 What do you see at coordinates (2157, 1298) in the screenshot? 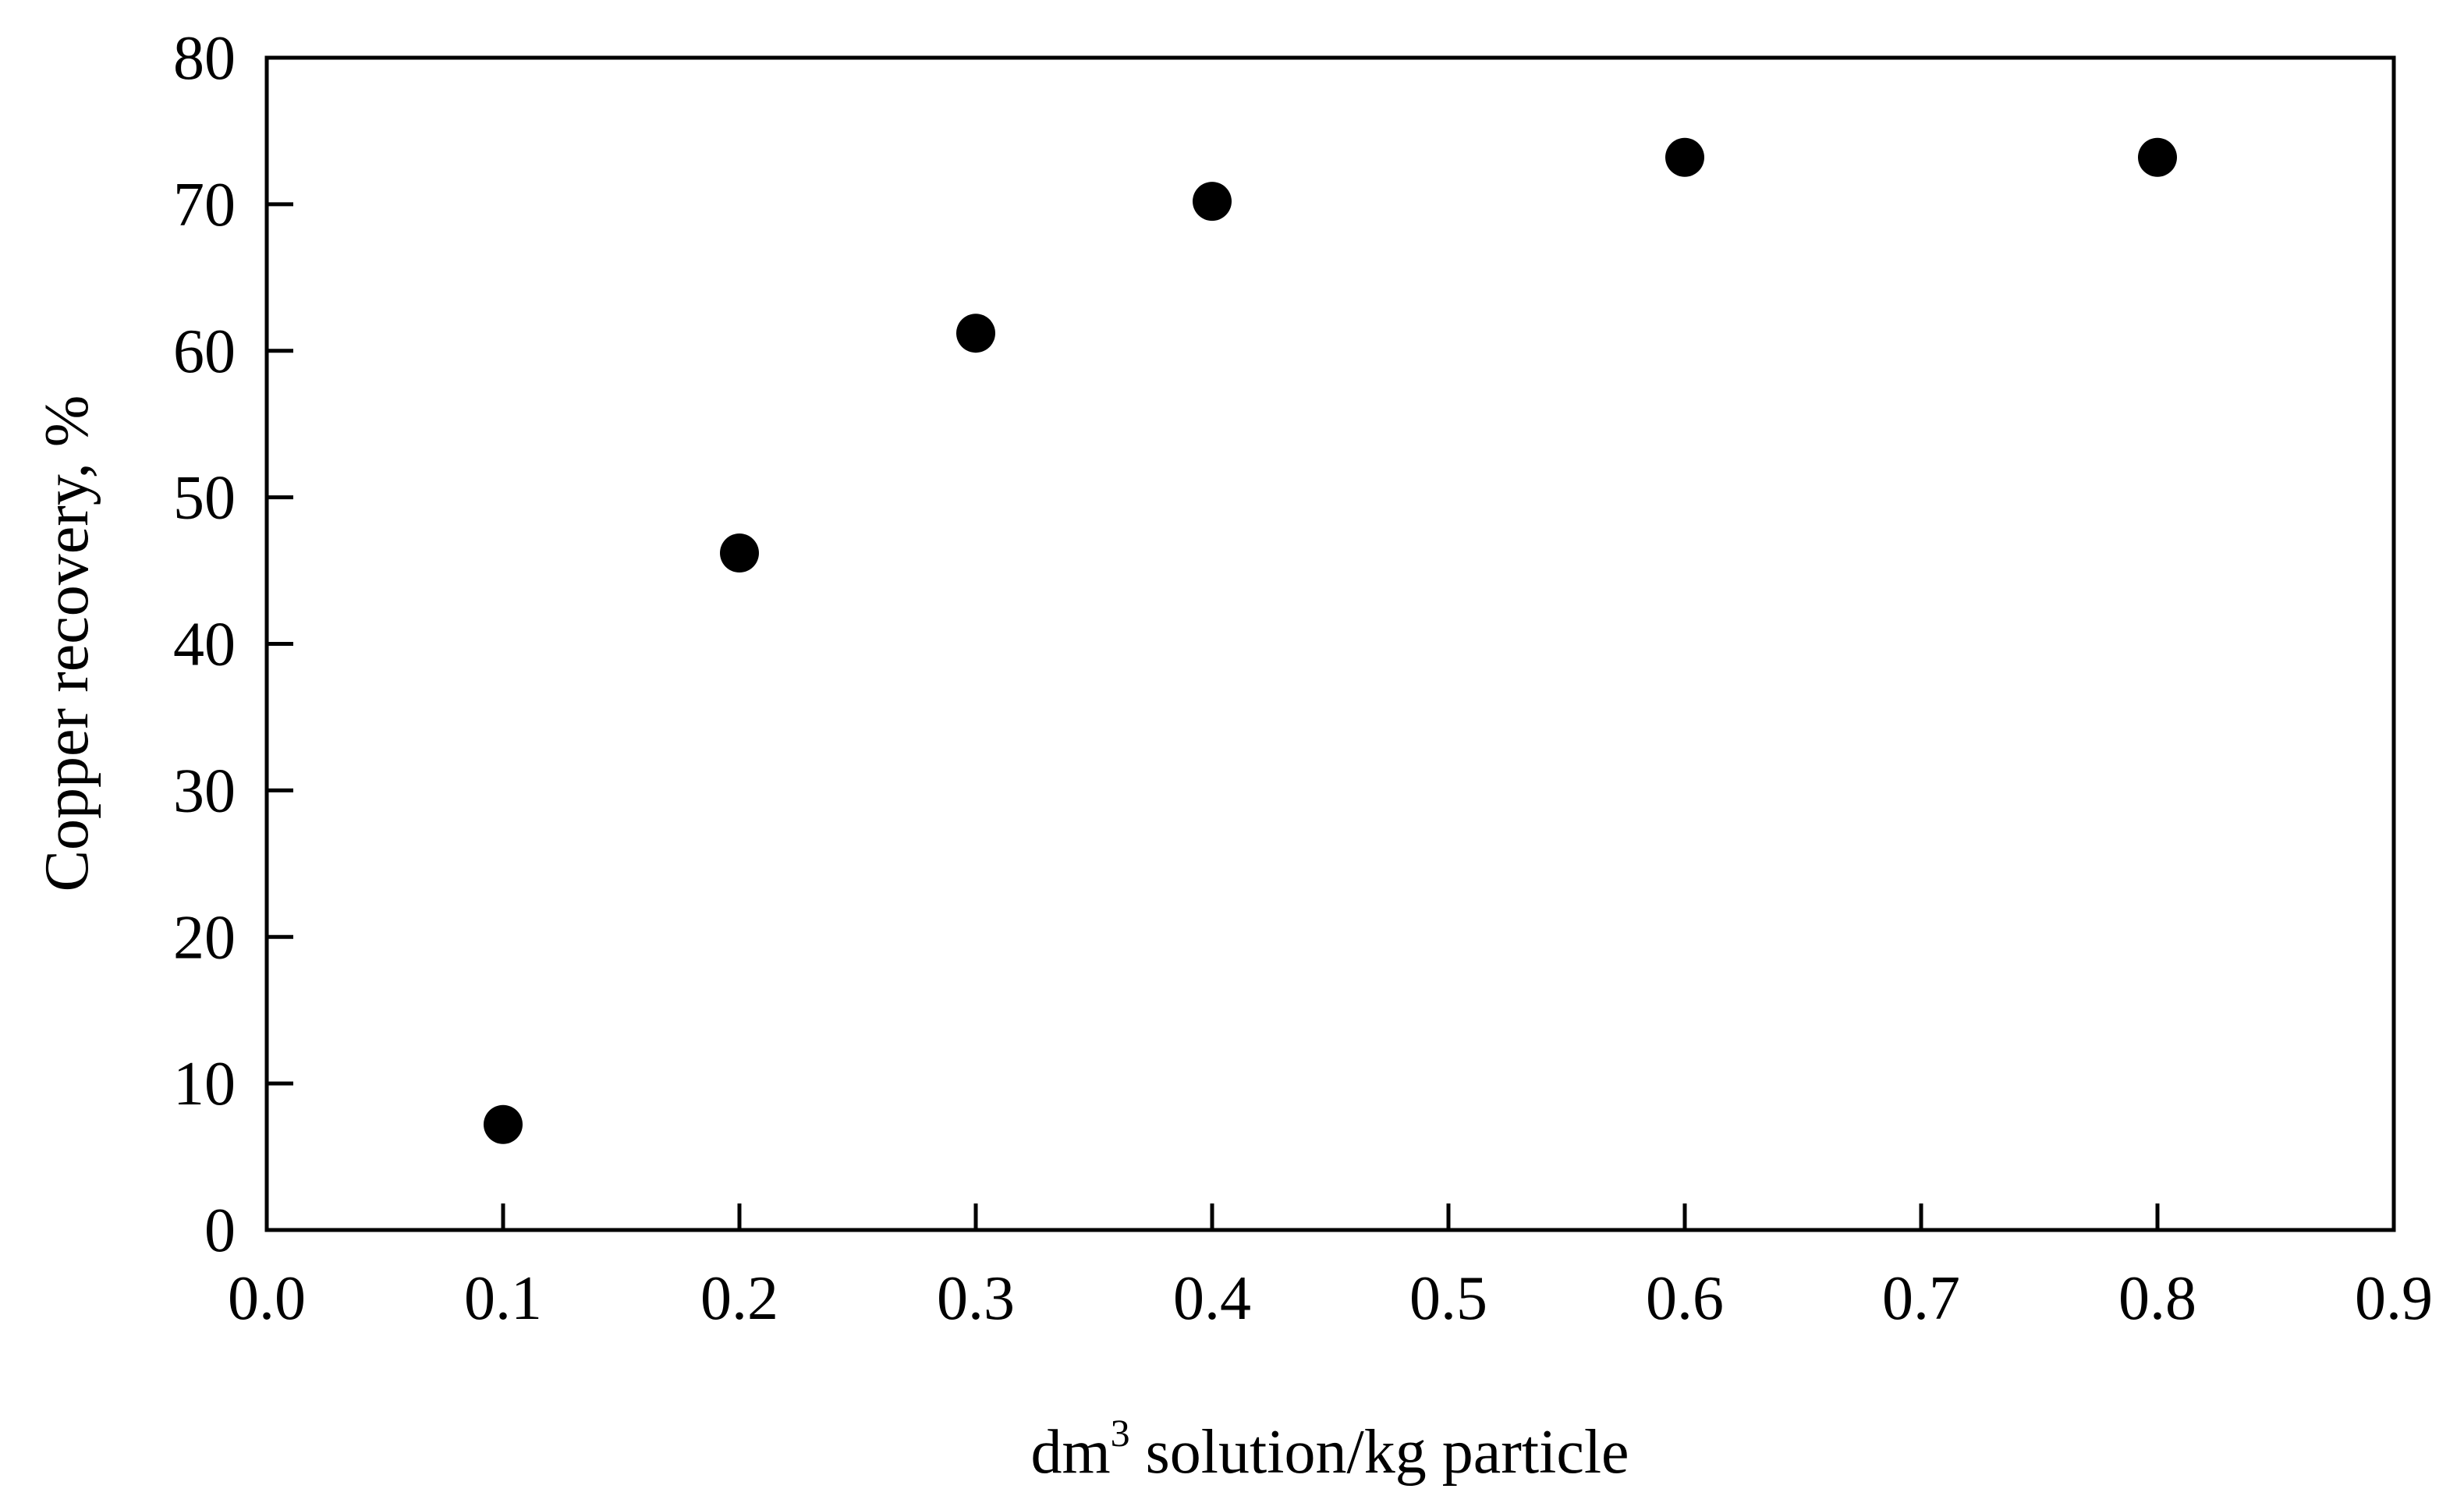
I see `x-tick-label: 0.8` at bounding box center [2157, 1298].